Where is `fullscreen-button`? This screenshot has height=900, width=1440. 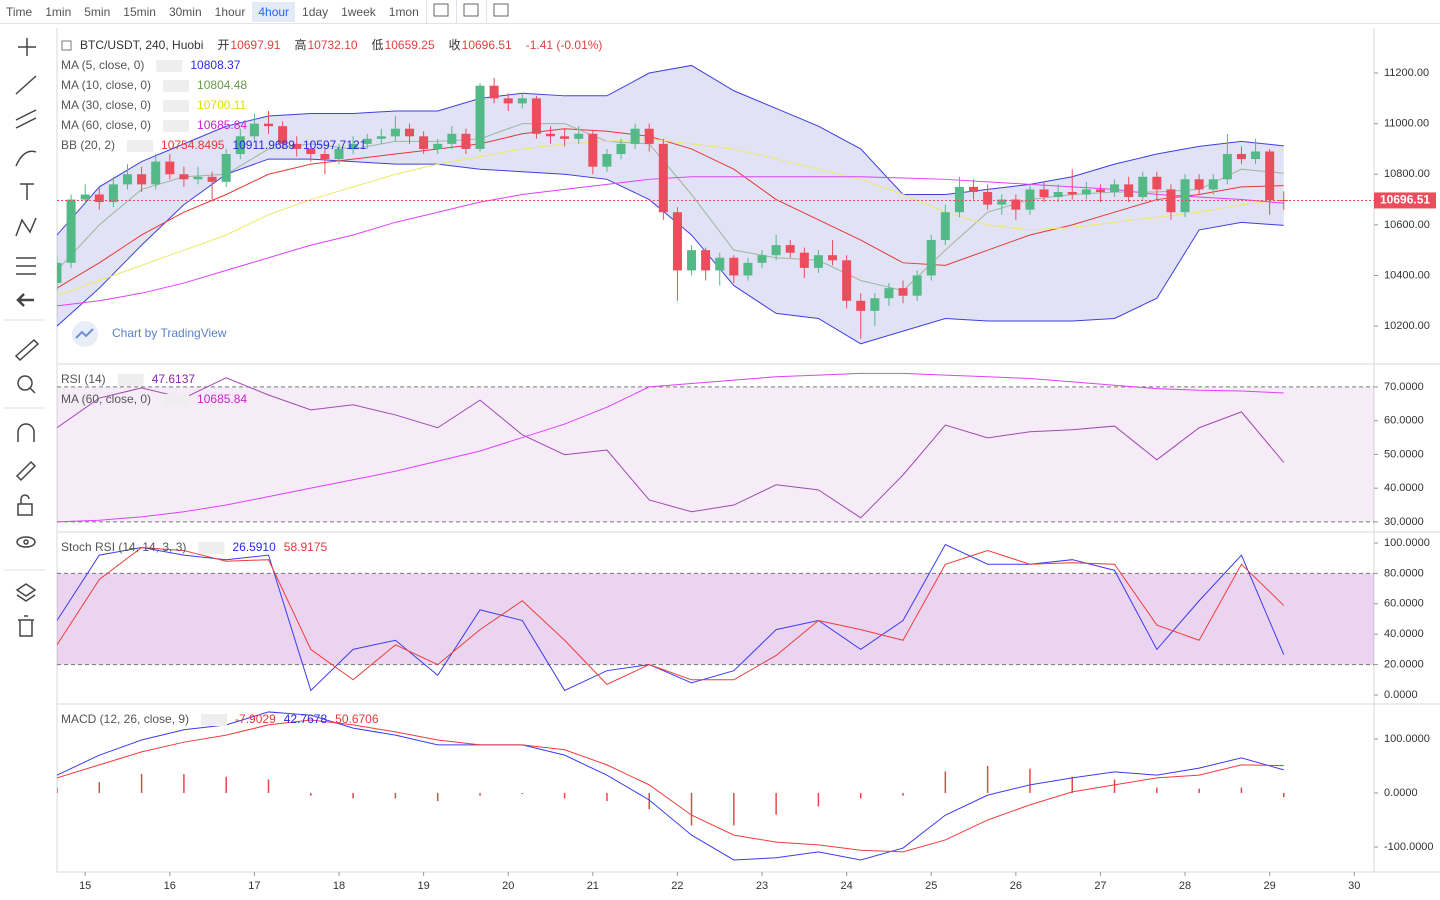
fullscreen-button is located at coordinates (500, 11).